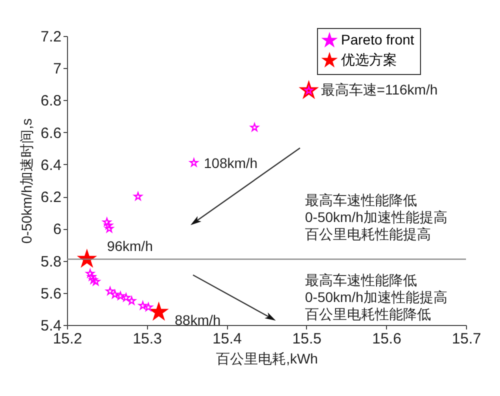 This screenshot has height=396, width=500. What do you see at coordinates (227, 339) in the screenshot?
I see `x-tick-label: 15.4` at bounding box center [227, 339].